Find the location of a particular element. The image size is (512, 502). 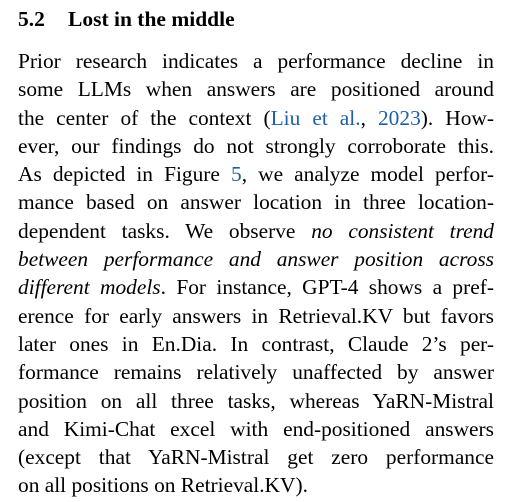

citation-link: Liu et al. is located at coordinates (315, 117).